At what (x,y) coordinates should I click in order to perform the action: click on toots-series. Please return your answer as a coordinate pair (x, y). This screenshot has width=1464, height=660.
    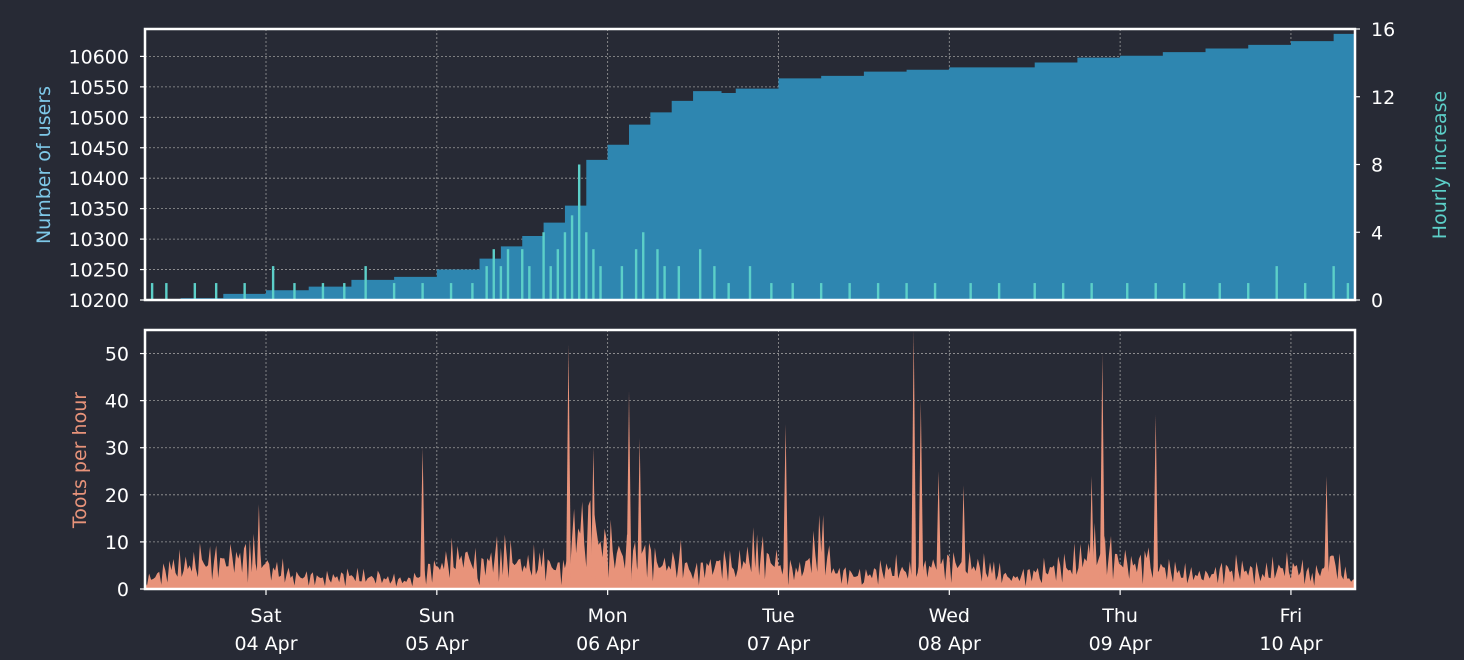
    Looking at the image, I should click on (750, 544).